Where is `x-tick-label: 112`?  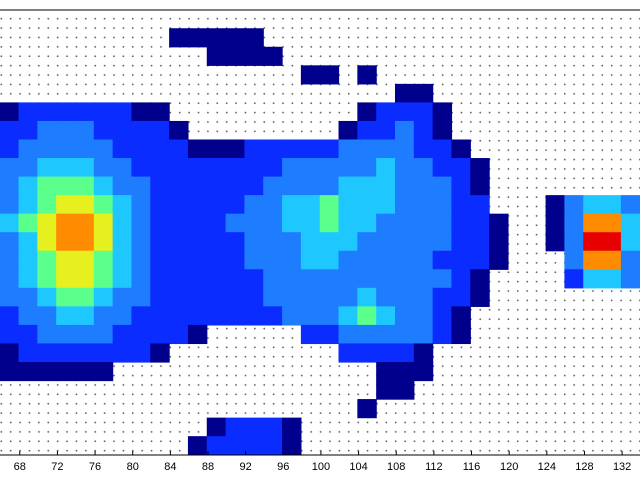
x-tick-label: 112 is located at coordinates (434, 467).